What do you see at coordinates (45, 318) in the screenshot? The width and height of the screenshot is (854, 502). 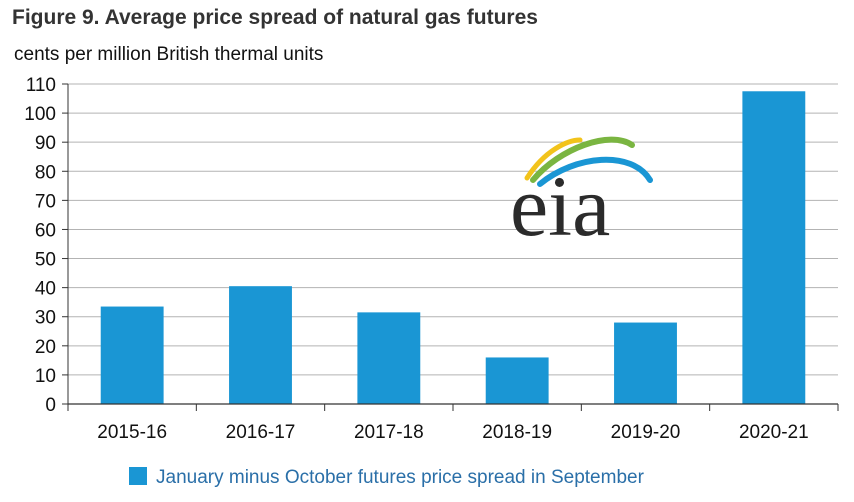 I see `y-tick-label: 30` at bounding box center [45, 318].